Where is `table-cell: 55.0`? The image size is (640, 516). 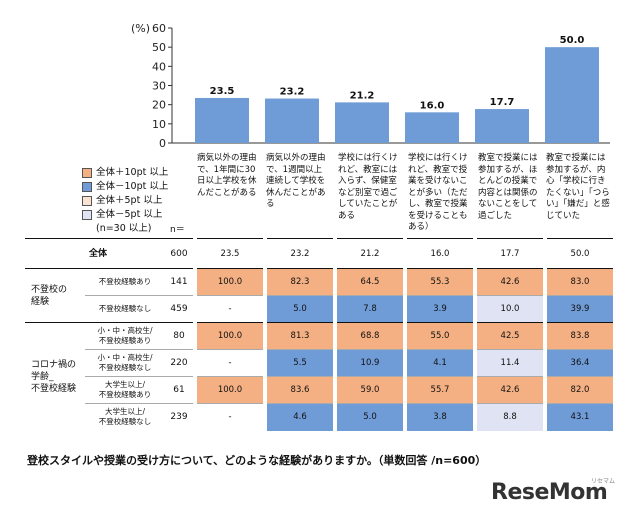 table-cell: 55.0 is located at coordinates (440, 336).